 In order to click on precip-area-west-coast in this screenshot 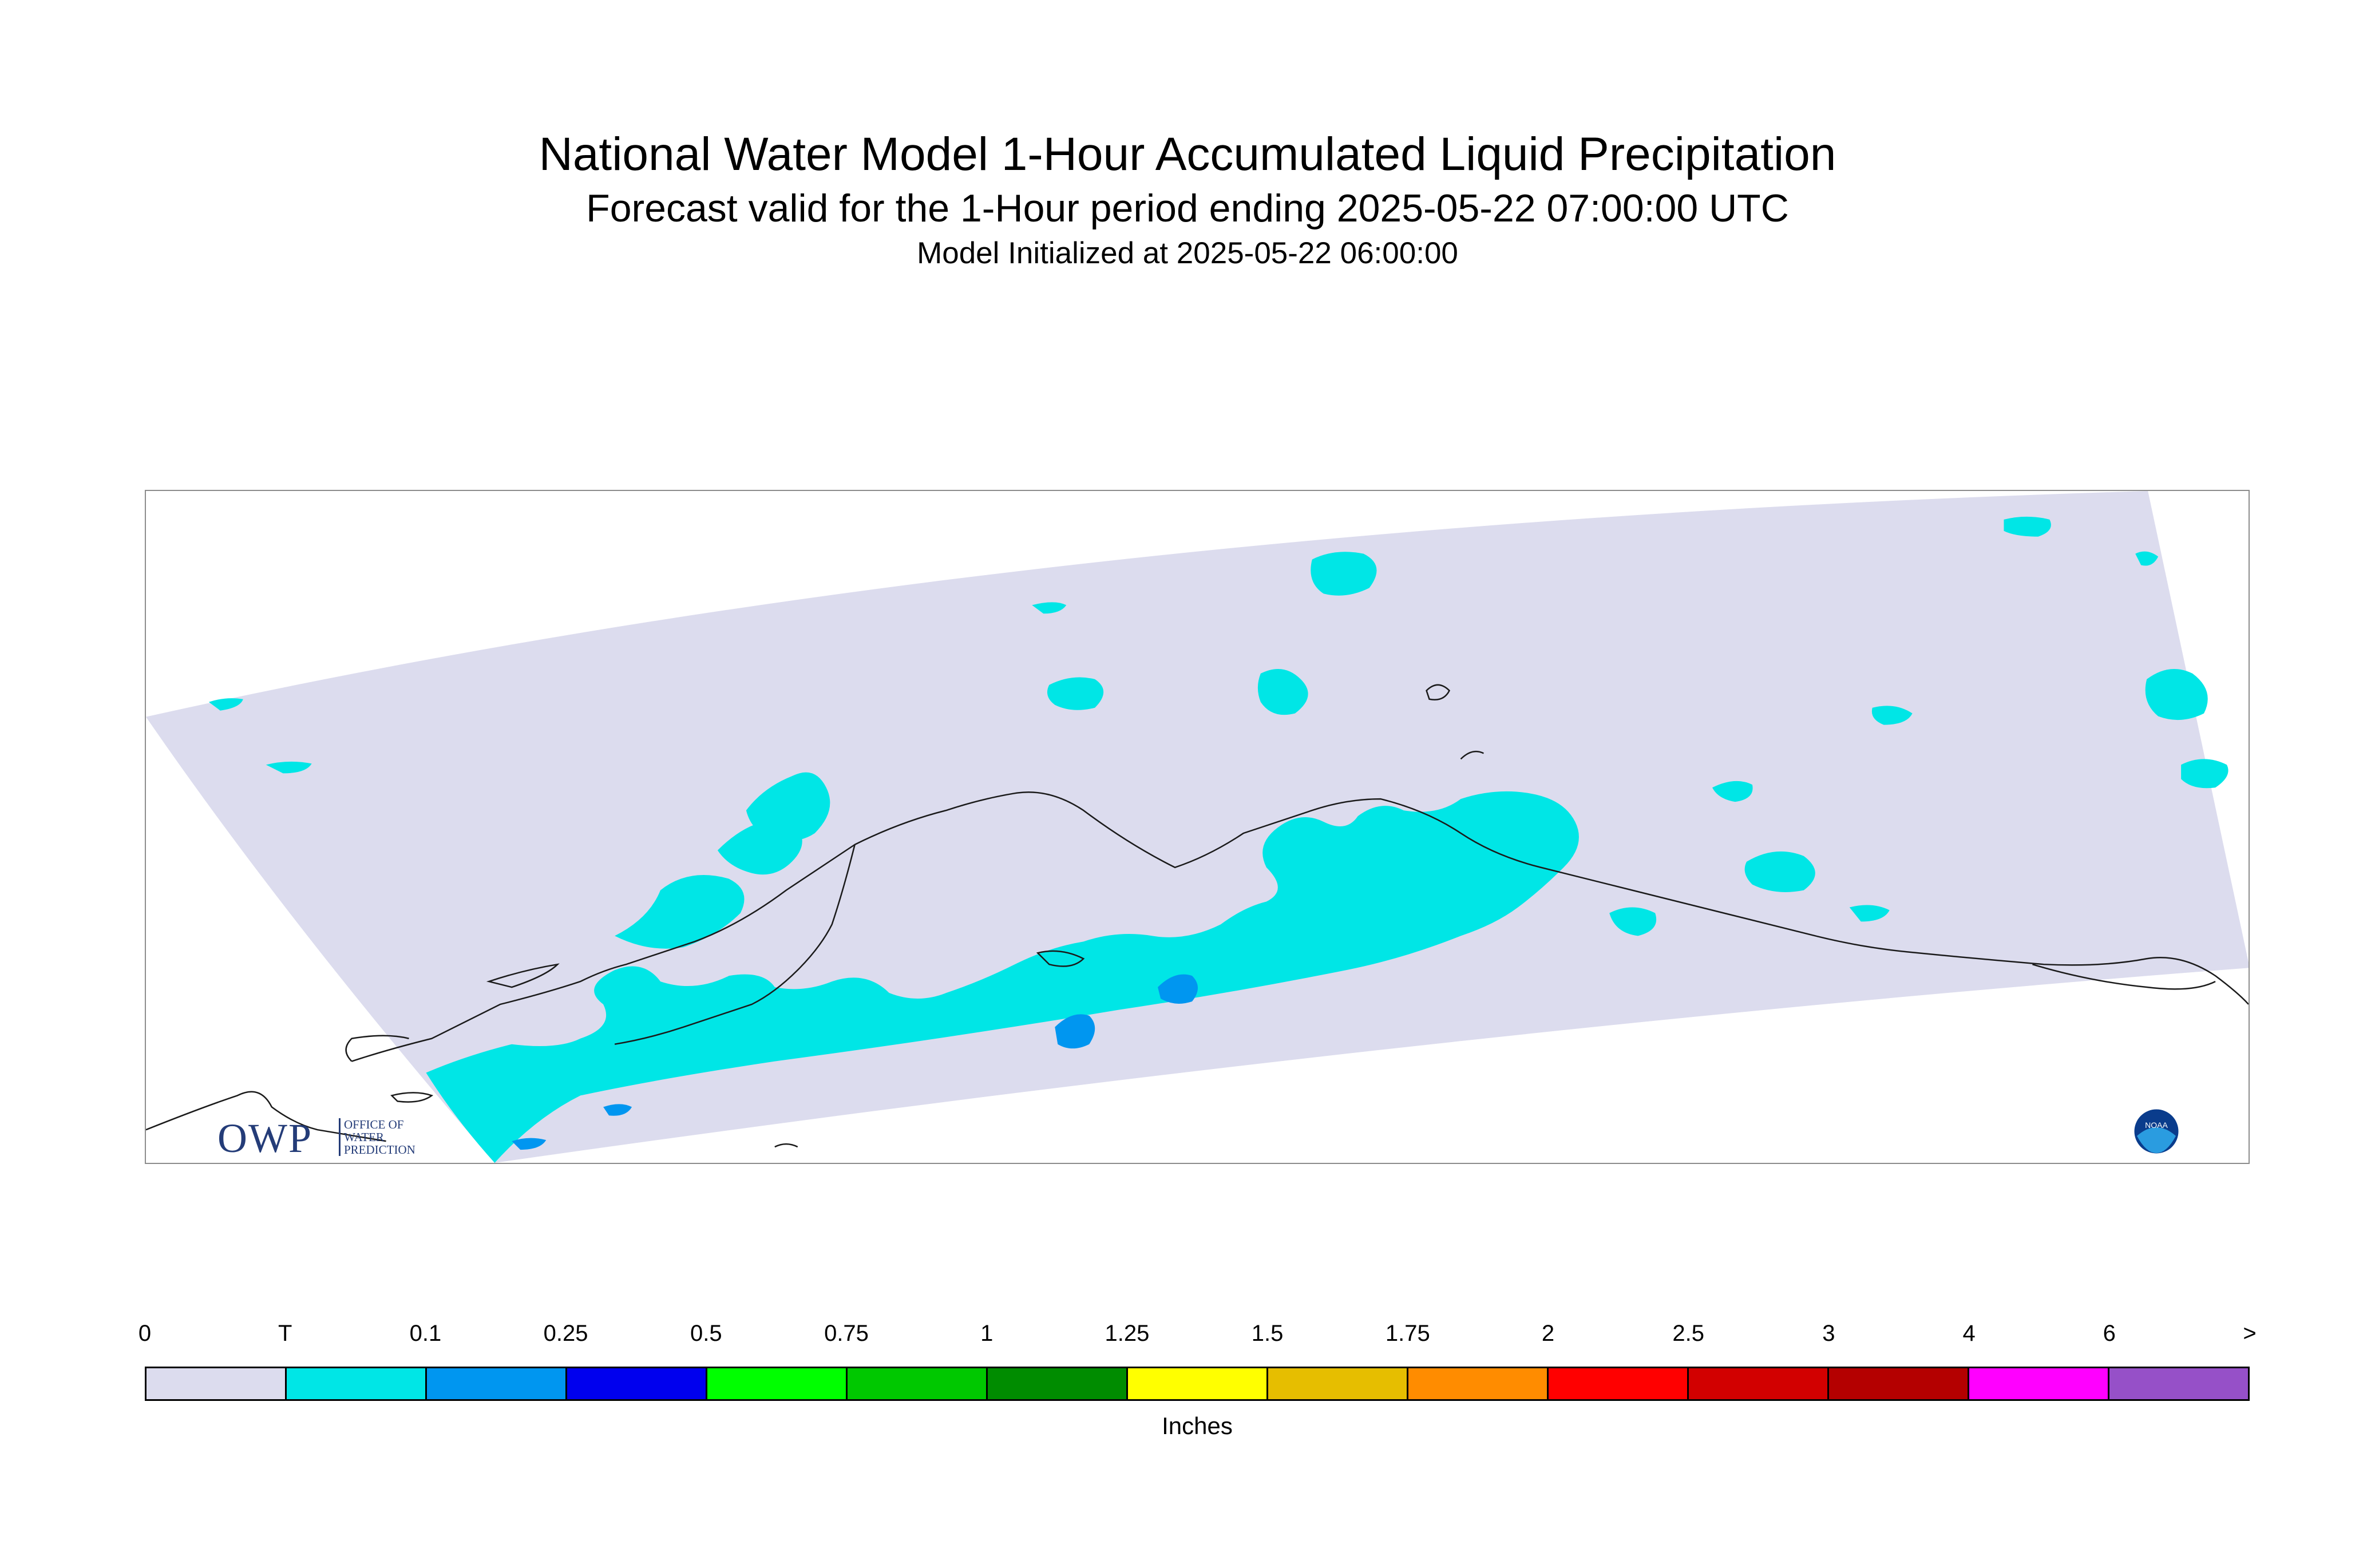, I will do `click(680, 912)`.